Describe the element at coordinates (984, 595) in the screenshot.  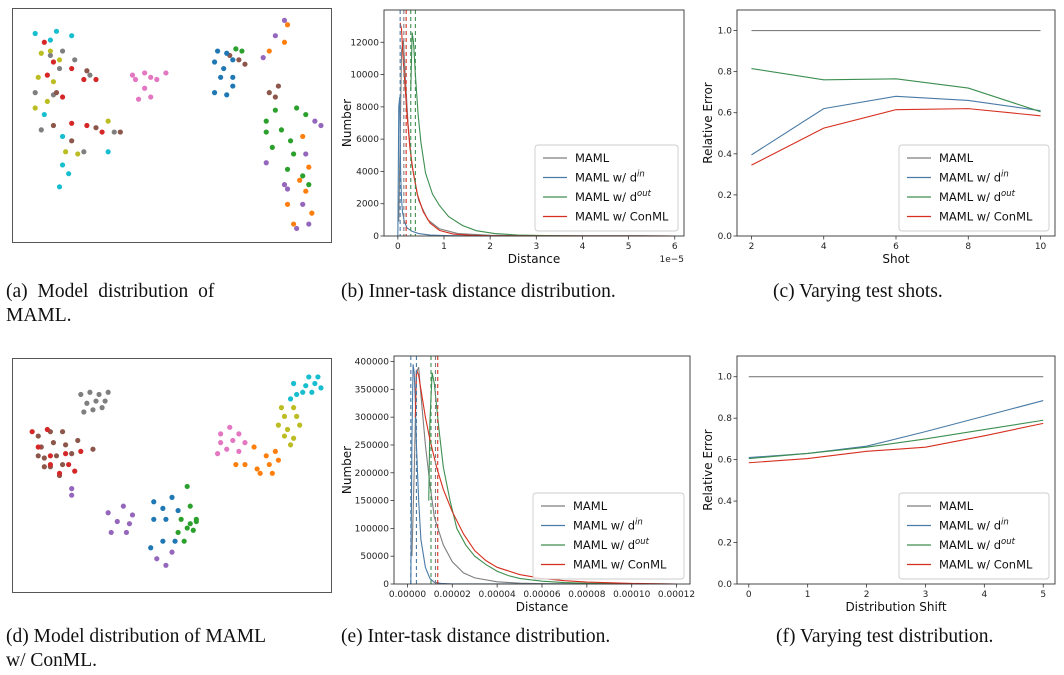
I see `xtick-label-4: 4` at that location.